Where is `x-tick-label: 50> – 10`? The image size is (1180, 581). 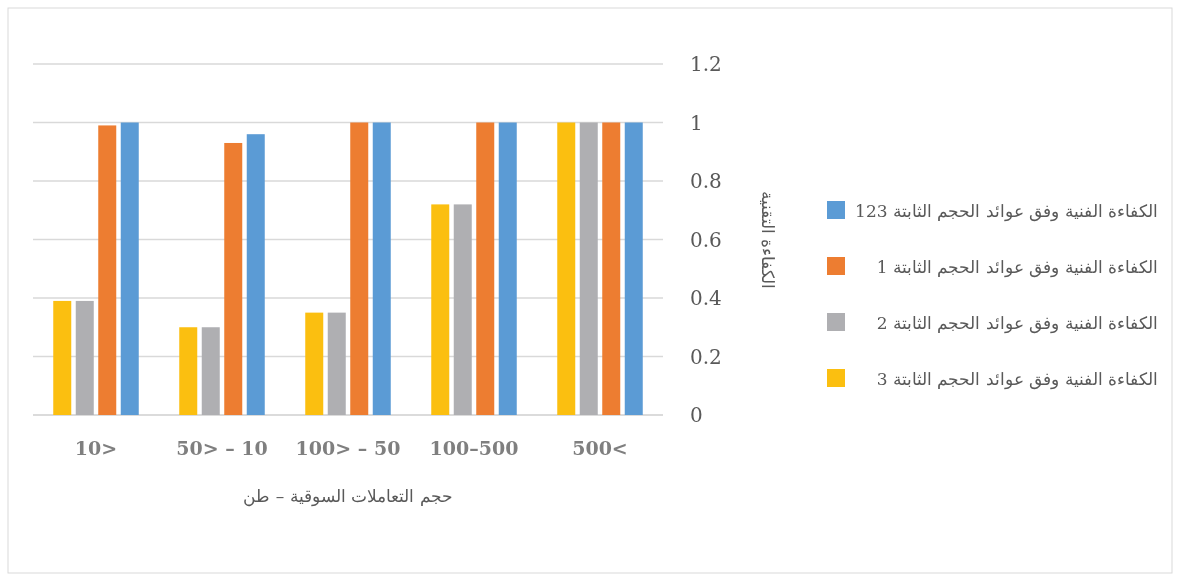
x-tick-label: 50> – 10 is located at coordinates (222, 448).